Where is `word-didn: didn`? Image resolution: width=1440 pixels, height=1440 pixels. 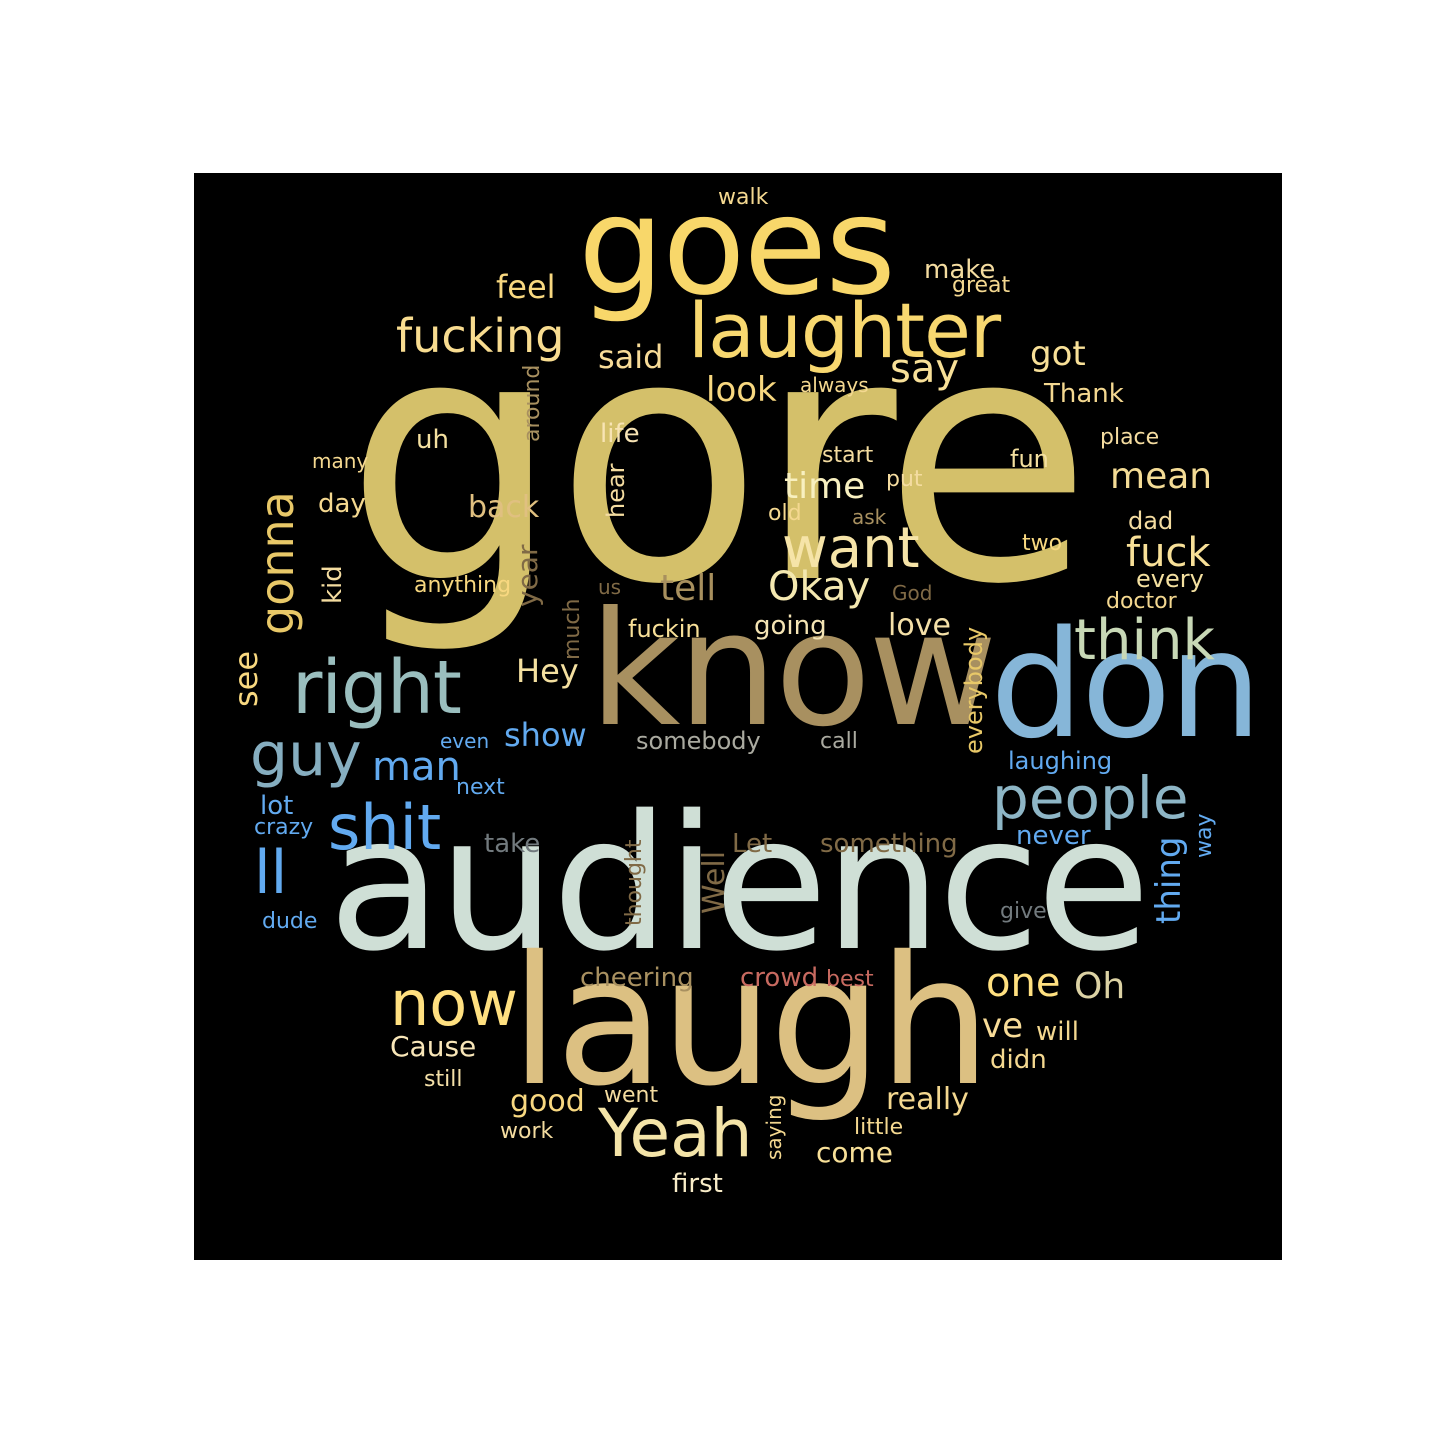 word-didn: didn is located at coordinates (1018, 1060).